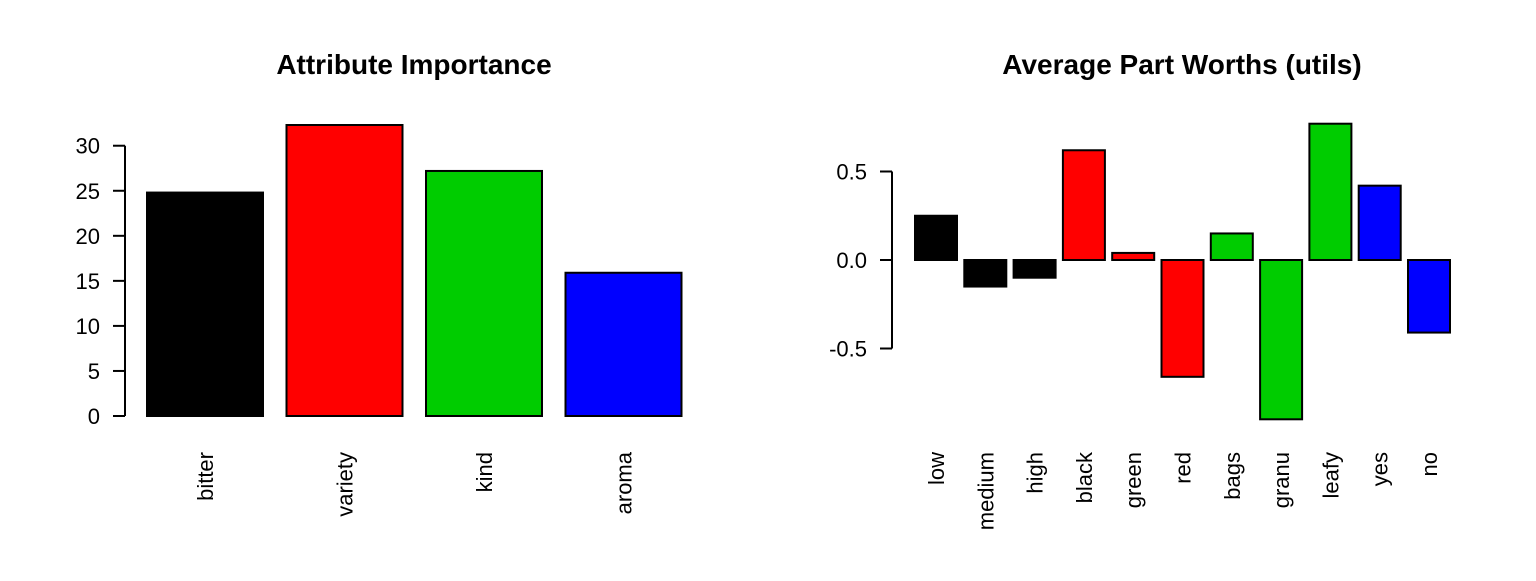 Image resolution: width=1536 pixels, height=581 pixels. Describe the element at coordinates (1281, 340) in the screenshot. I see `bar-granu` at that location.